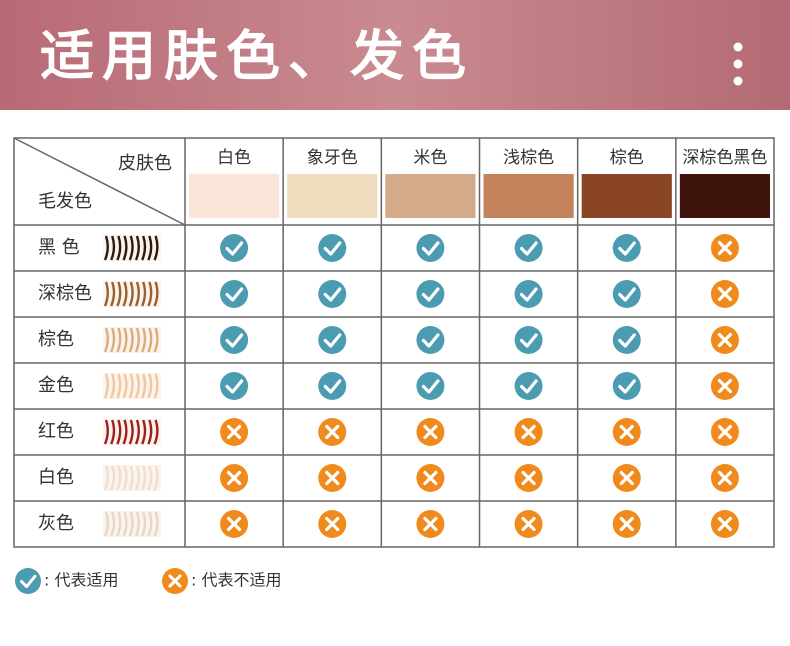 The width and height of the screenshot is (790, 646). I want to click on hair-swatch, so click(132, 386).